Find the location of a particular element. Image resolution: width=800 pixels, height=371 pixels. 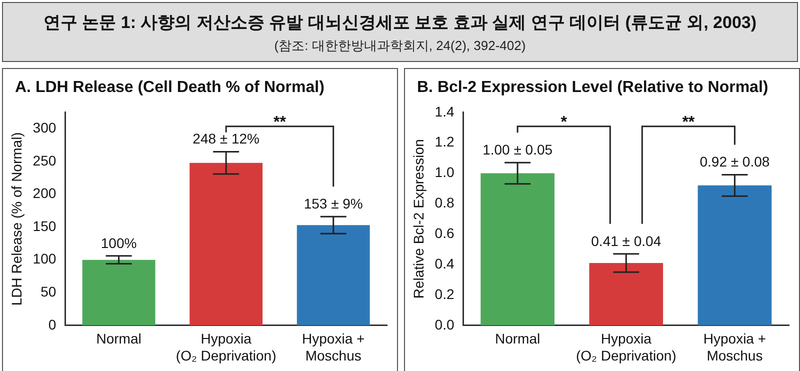

y-tick-label: 250 is located at coordinates (44, 160).